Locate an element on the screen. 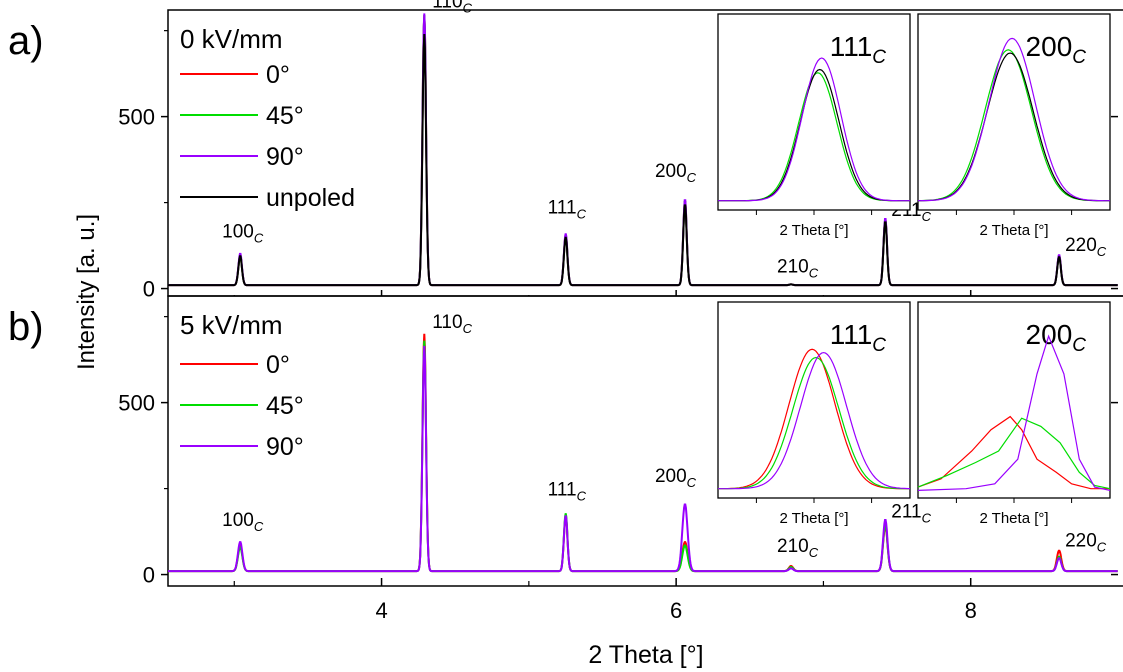  panel-label-b: b) is located at coordinates (26, 327).